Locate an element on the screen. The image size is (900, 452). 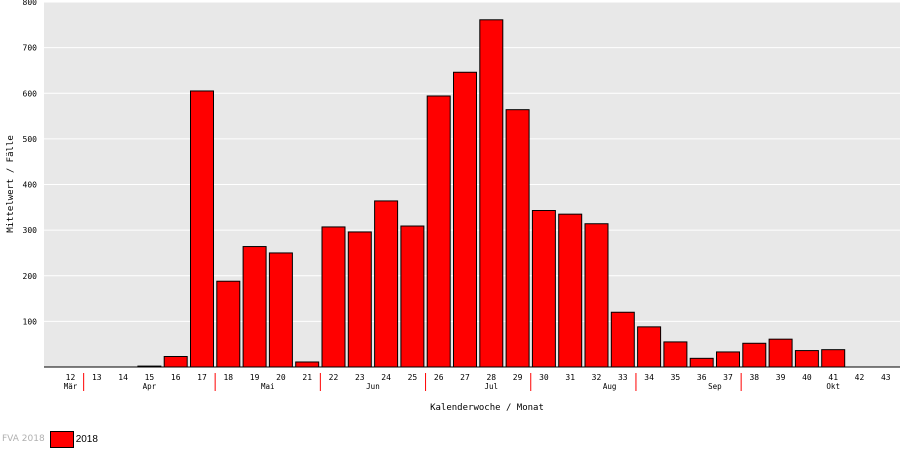
x-tick-label: 24 is located at coordinates (386, 377).